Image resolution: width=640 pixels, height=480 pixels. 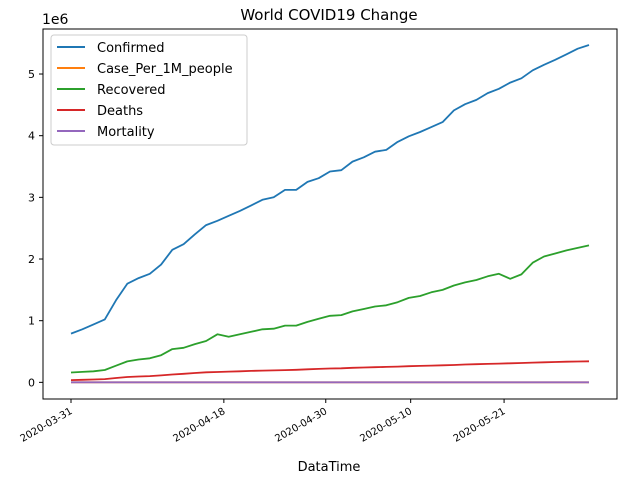 What do you see at coordinates (120, 111) in the screenshot?
I see `legend-entry: Deaths` at bounding box center [120, 111].